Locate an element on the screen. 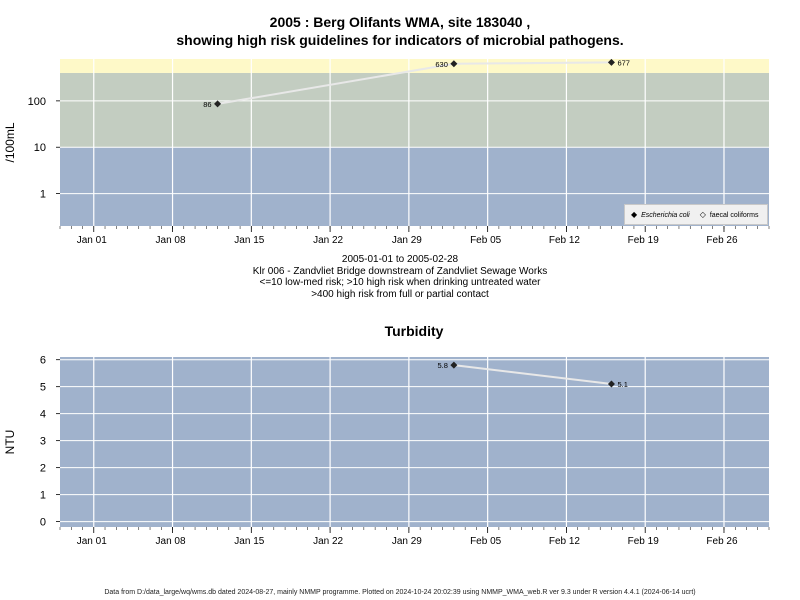  chart-title-line-1: 2005 : Berg Olifants WMA, site 183040 , is located at coordinates (400, 22).